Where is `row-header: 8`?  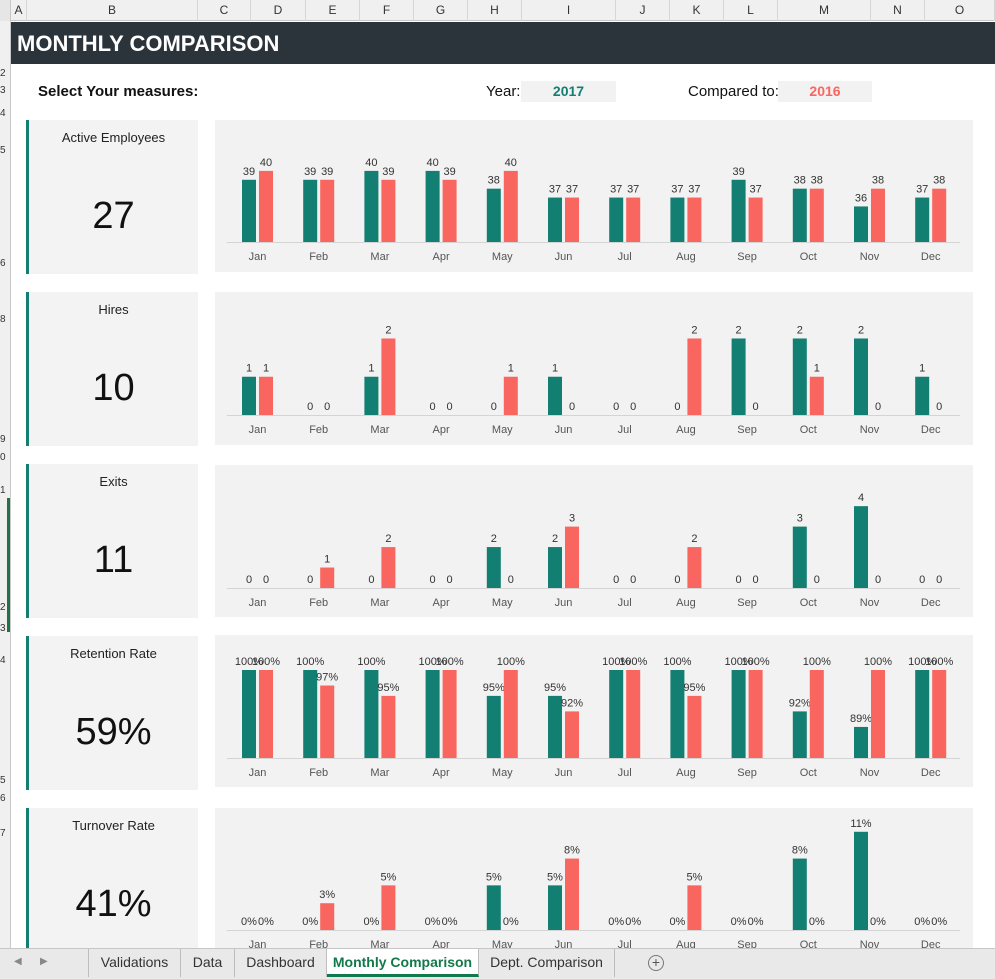
row-header: 8 is located at coordinates (3, 319).